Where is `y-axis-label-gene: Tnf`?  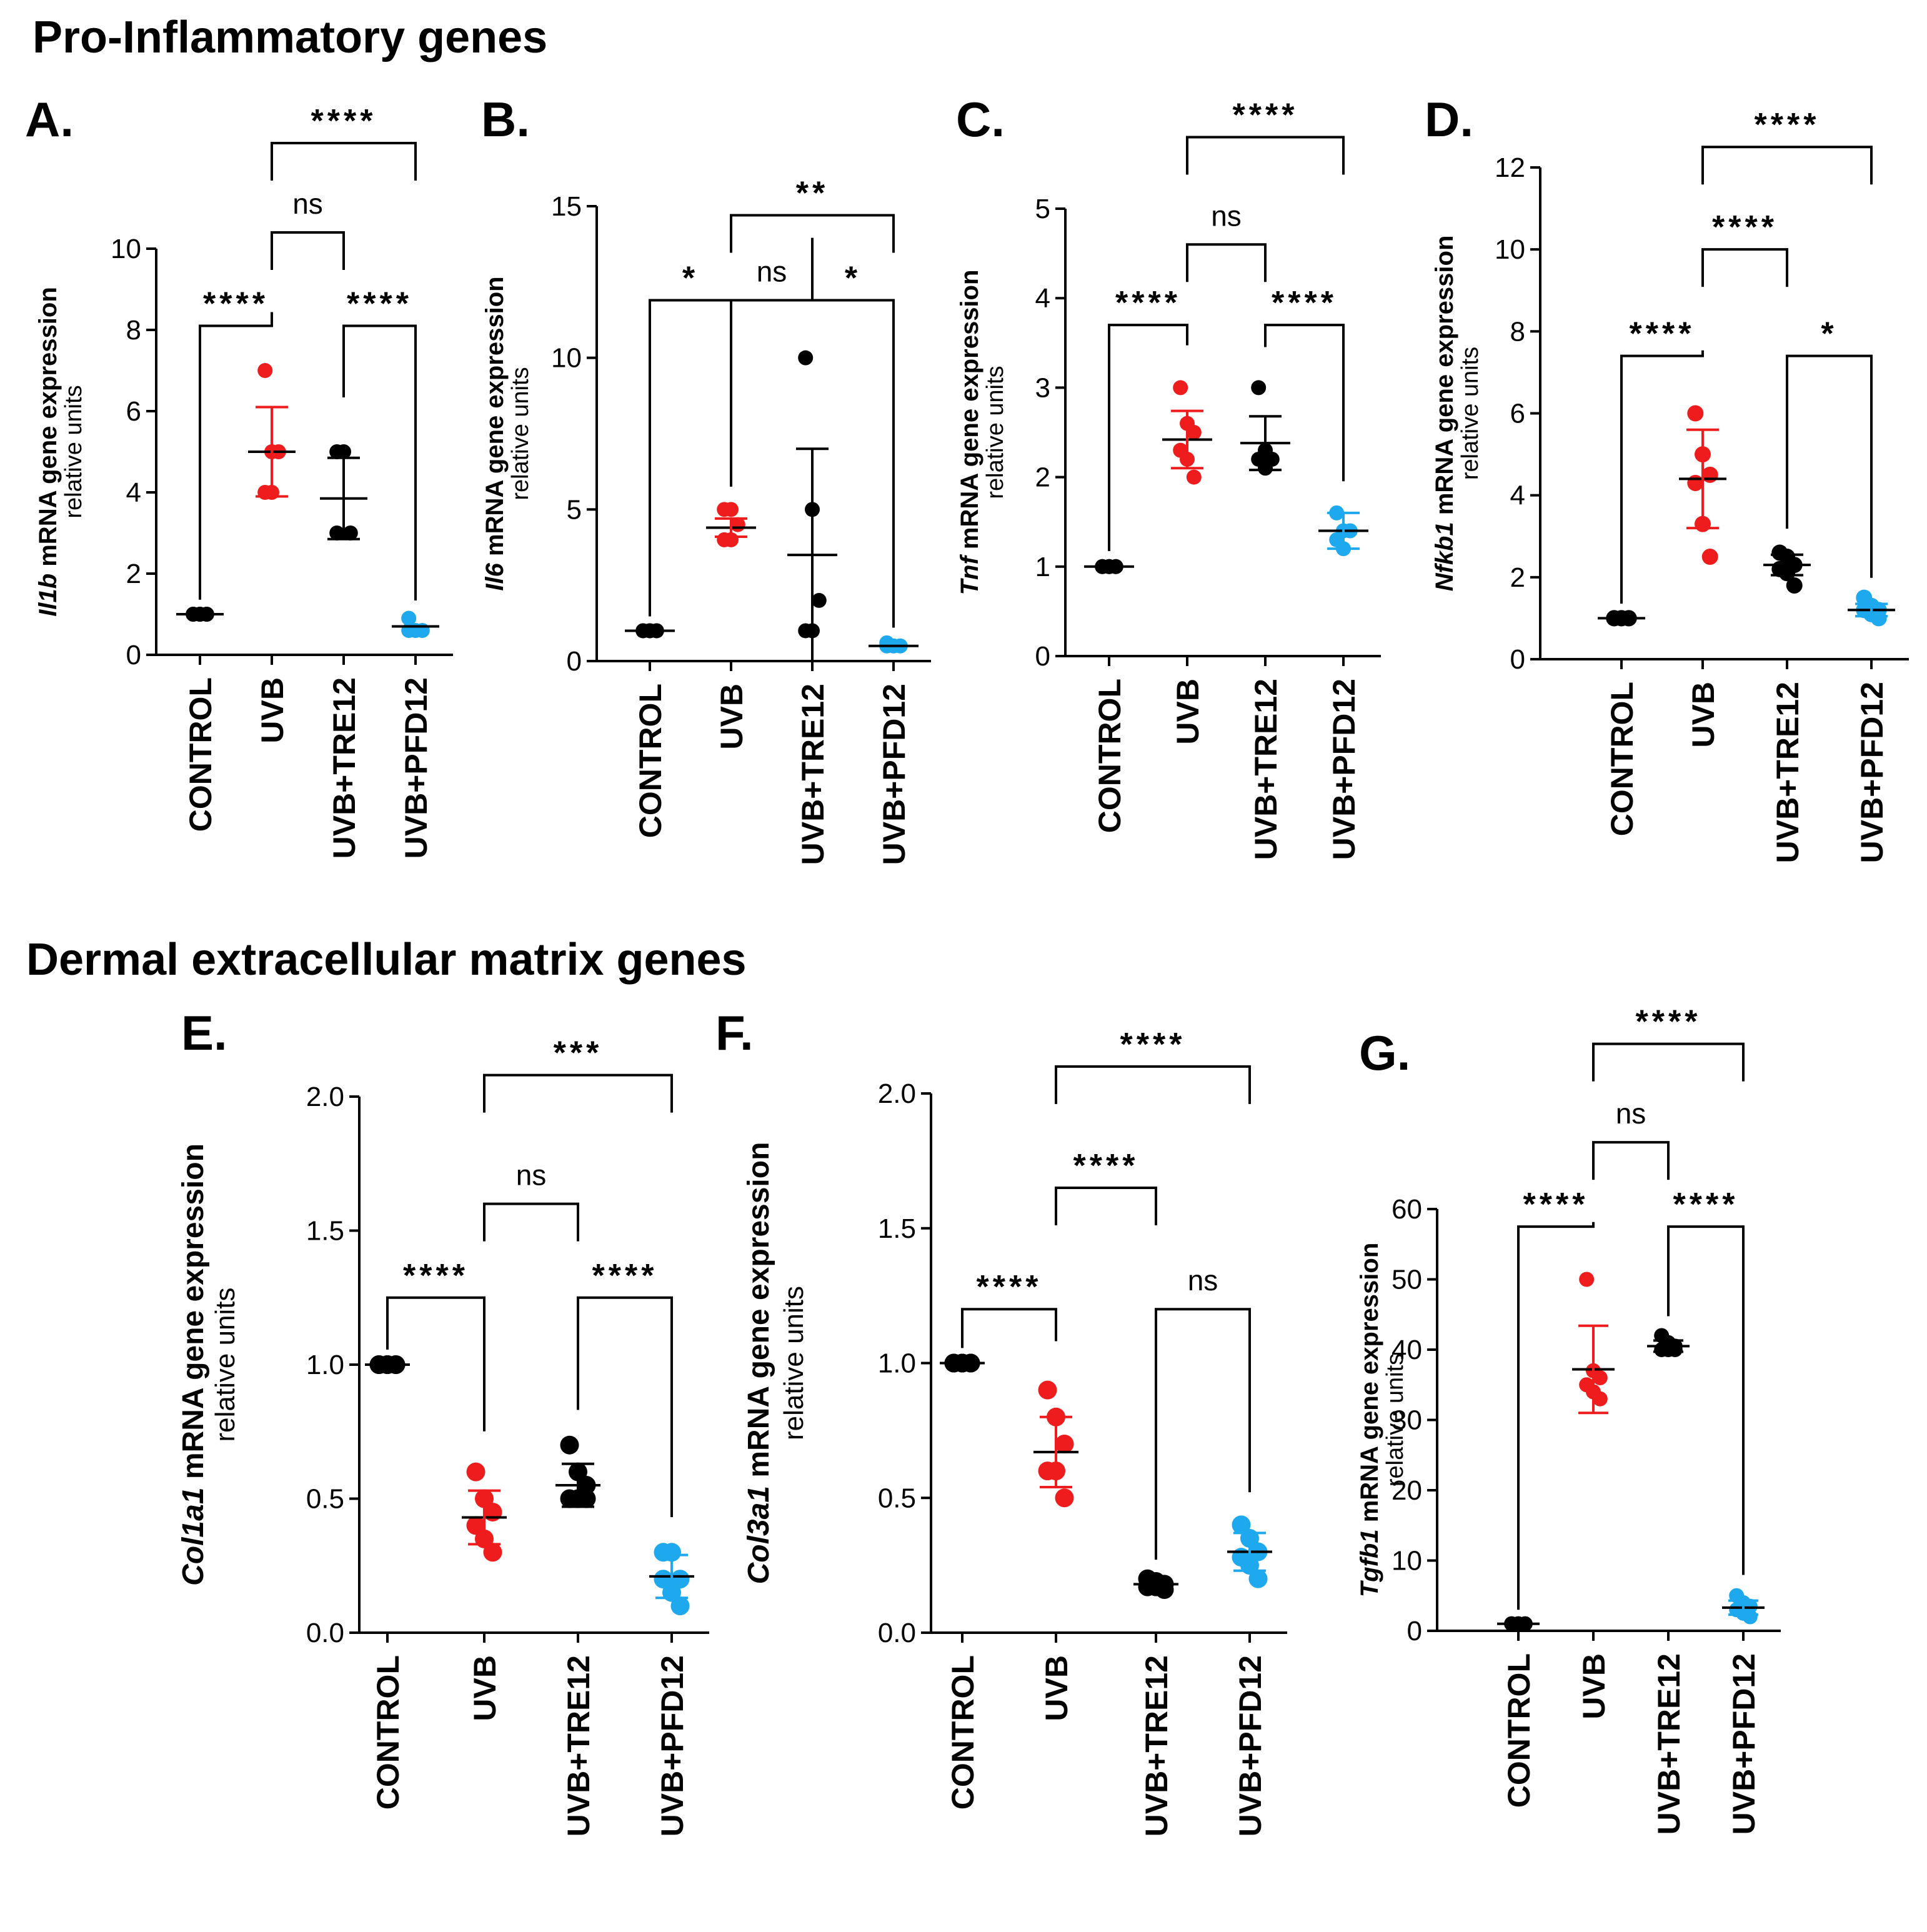 y-axis-label-gene: Tnf is located at coordinates (969, 574).